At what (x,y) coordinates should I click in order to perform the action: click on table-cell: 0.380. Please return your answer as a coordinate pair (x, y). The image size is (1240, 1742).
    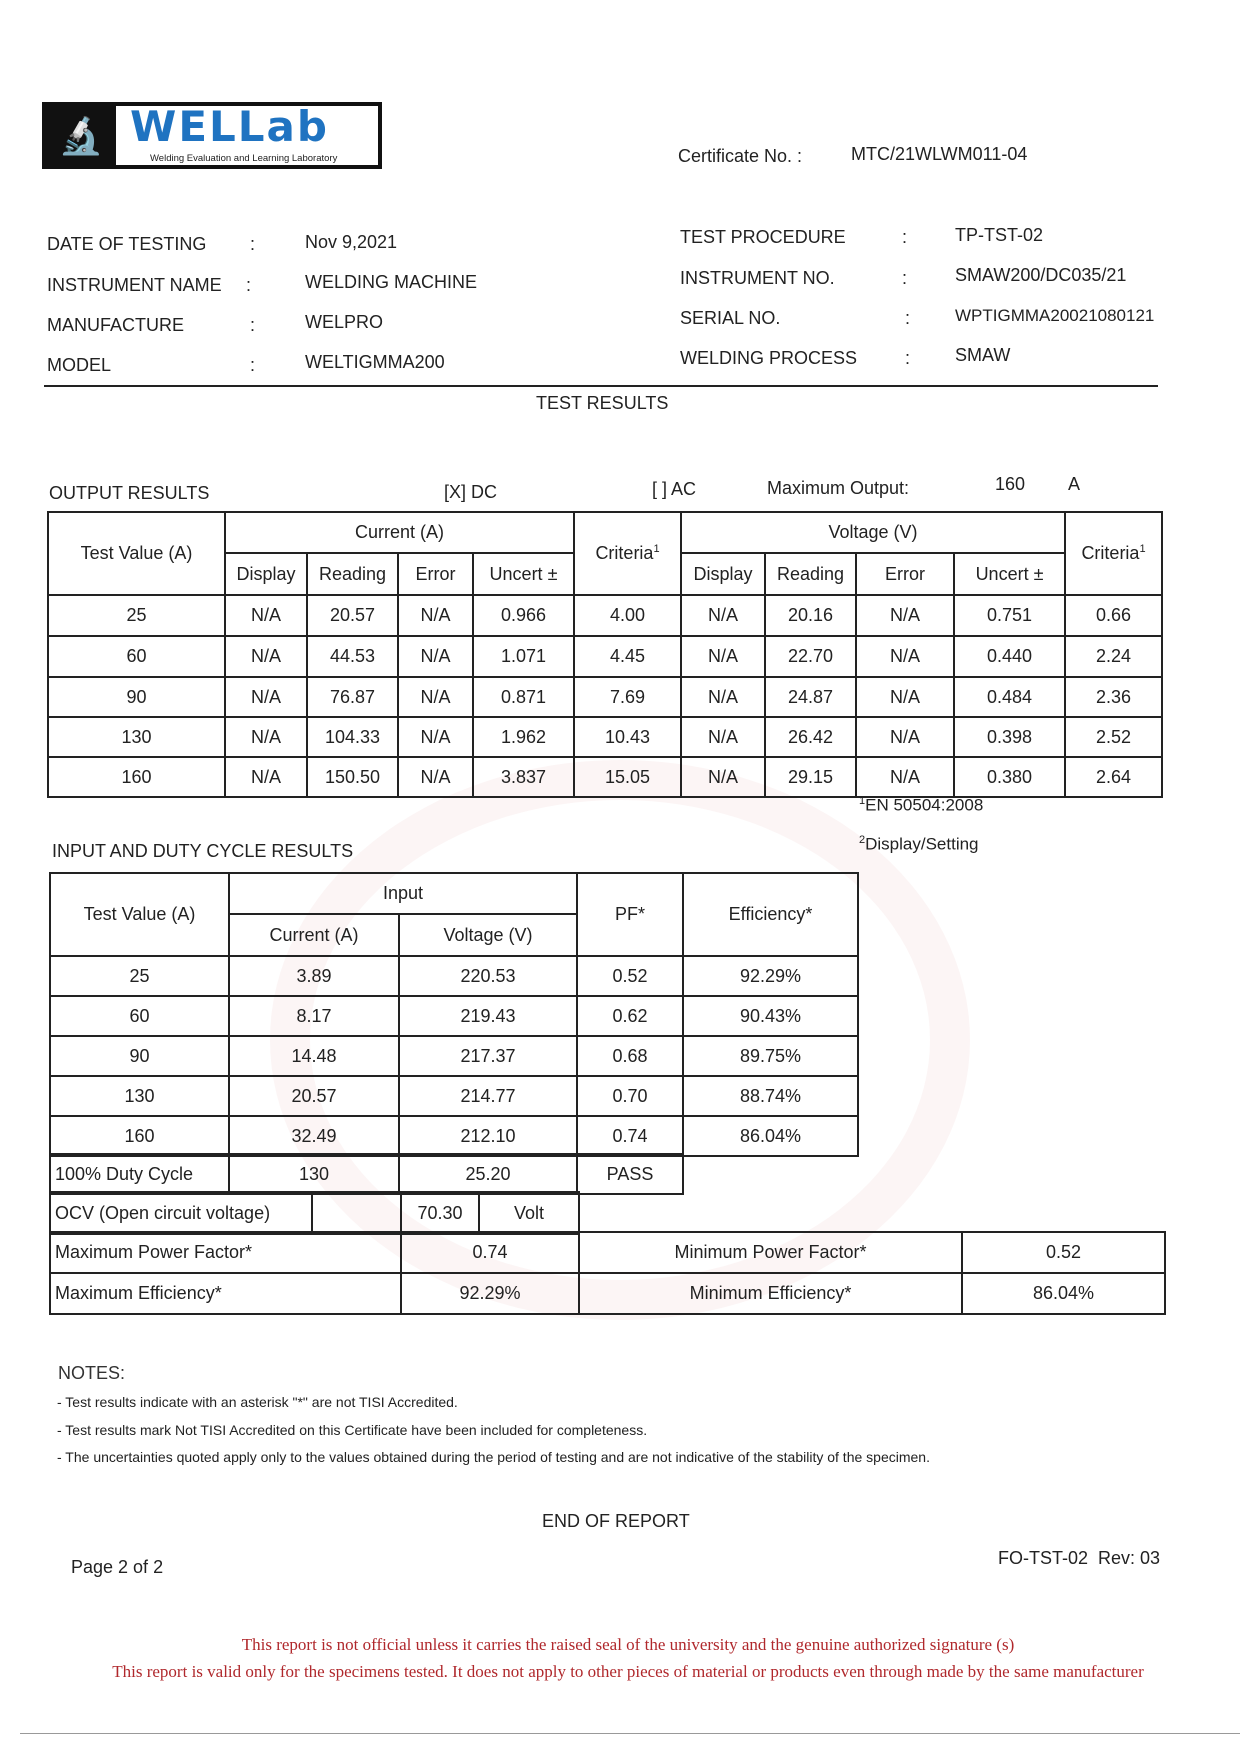
    Looking at the image, I should click on (1010, 777).